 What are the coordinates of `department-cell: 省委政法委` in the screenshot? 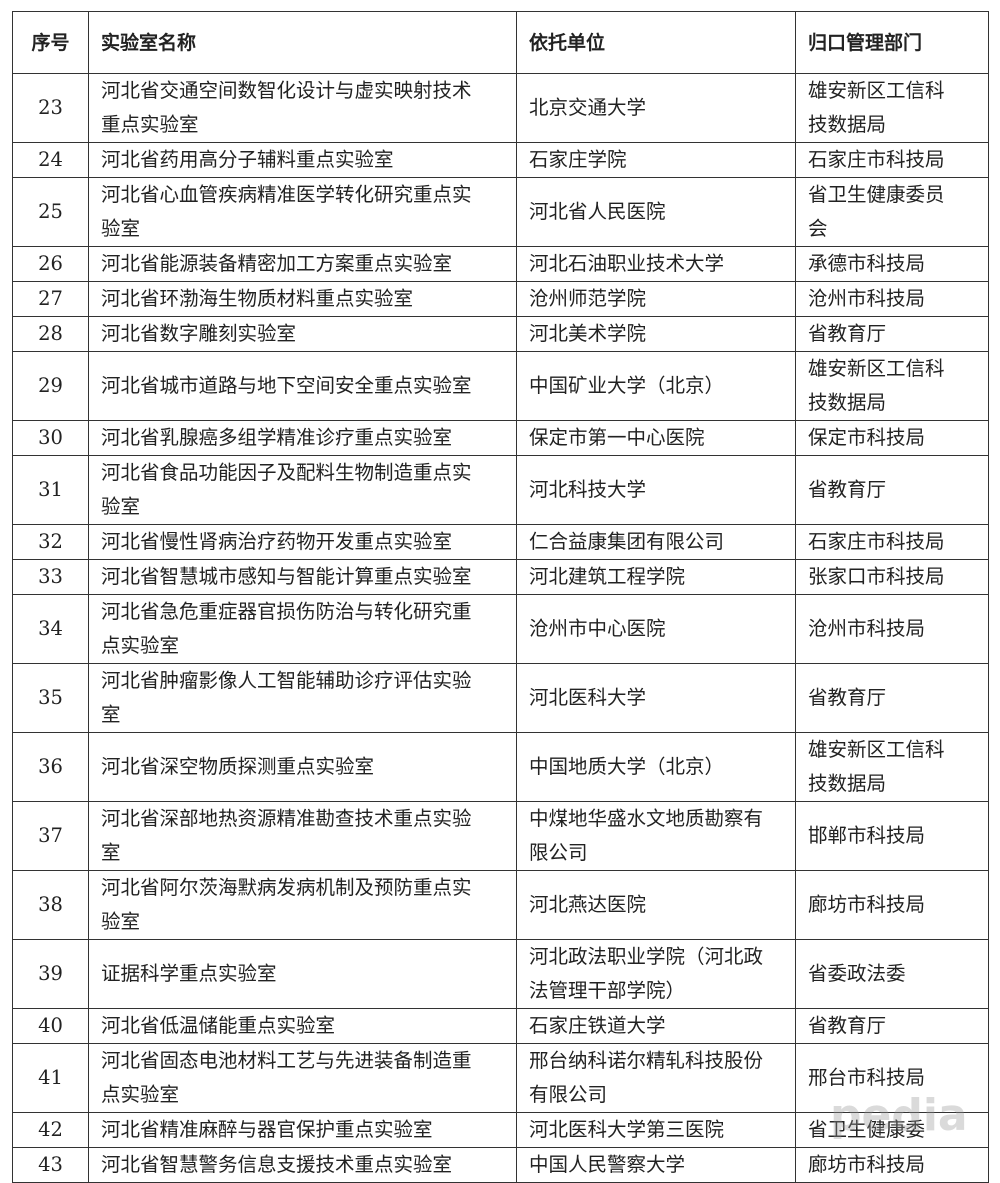 It's located at (892, 974).